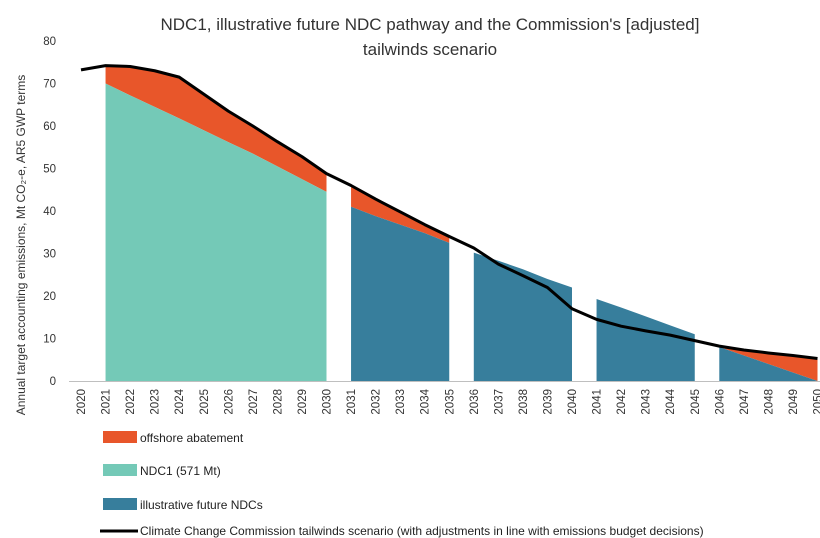 This screenshot has width=820, height=538. I want to click on y-tick-label: 0, so click(53, 382).